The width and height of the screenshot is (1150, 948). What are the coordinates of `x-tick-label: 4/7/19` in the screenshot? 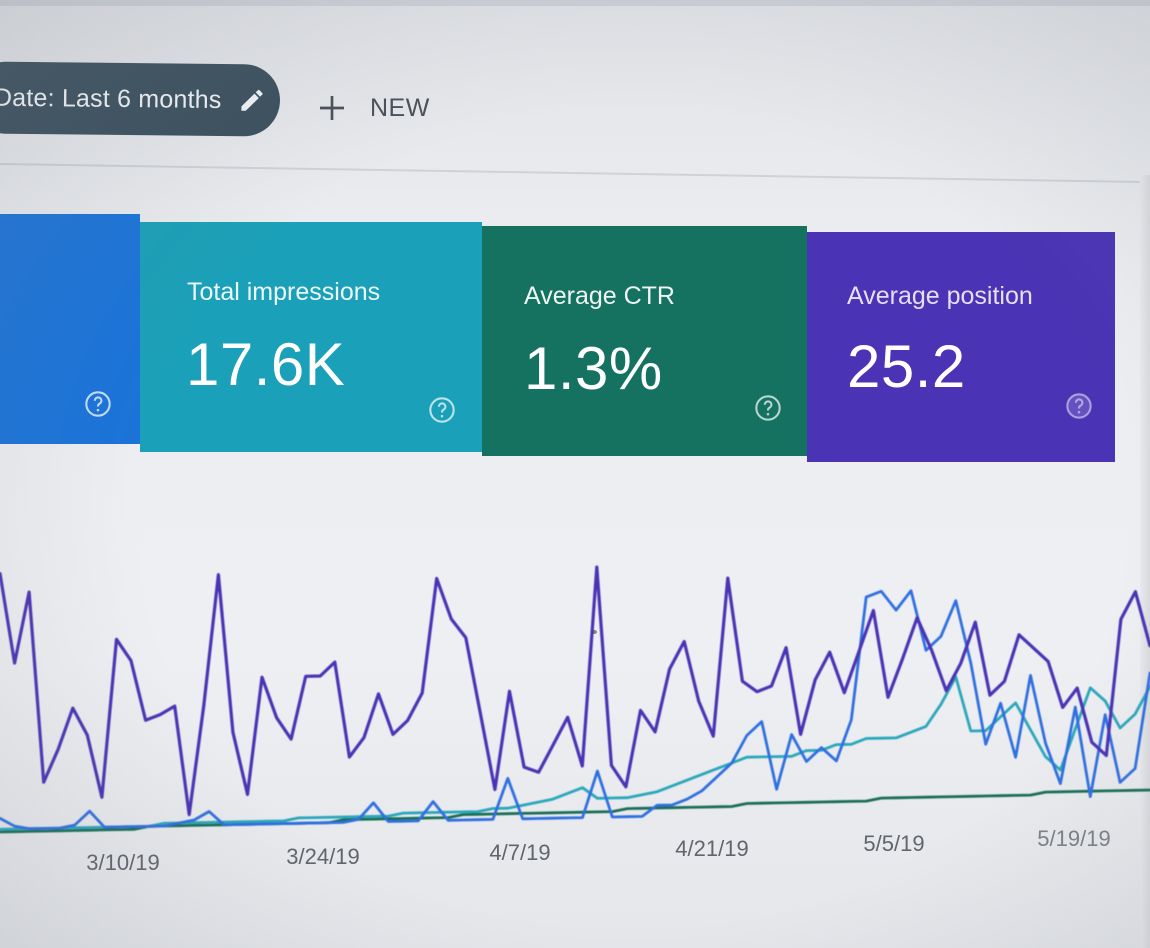 It's located at (519, 852).